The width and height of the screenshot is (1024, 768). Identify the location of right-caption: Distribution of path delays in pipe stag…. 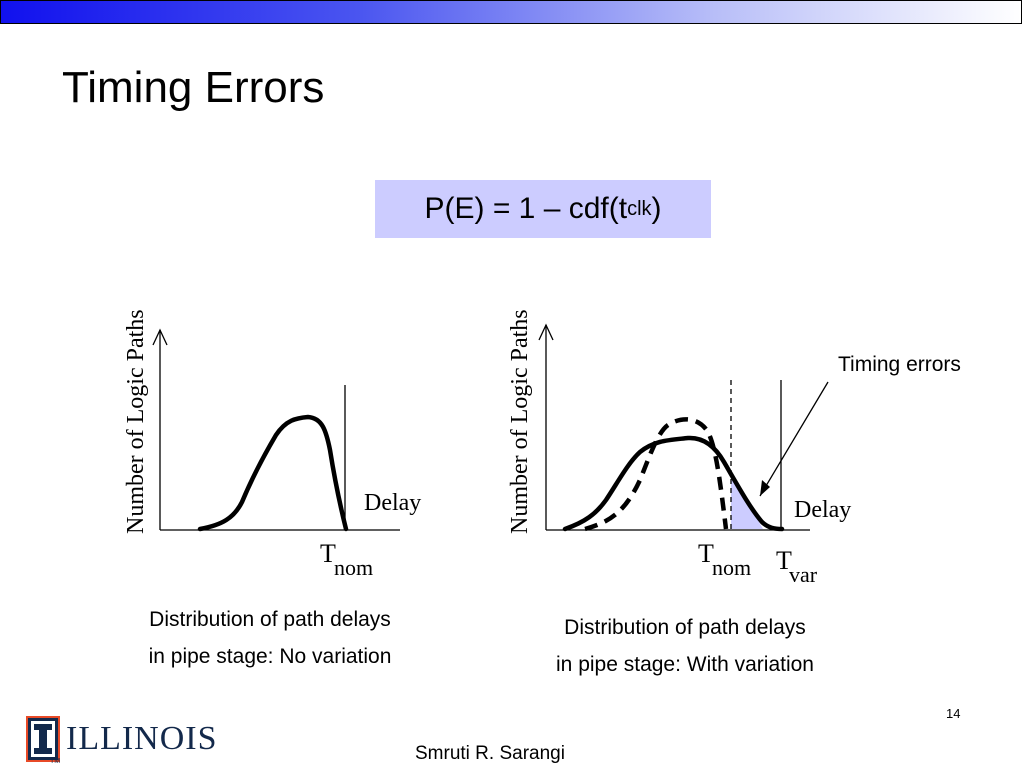
(685, 646).